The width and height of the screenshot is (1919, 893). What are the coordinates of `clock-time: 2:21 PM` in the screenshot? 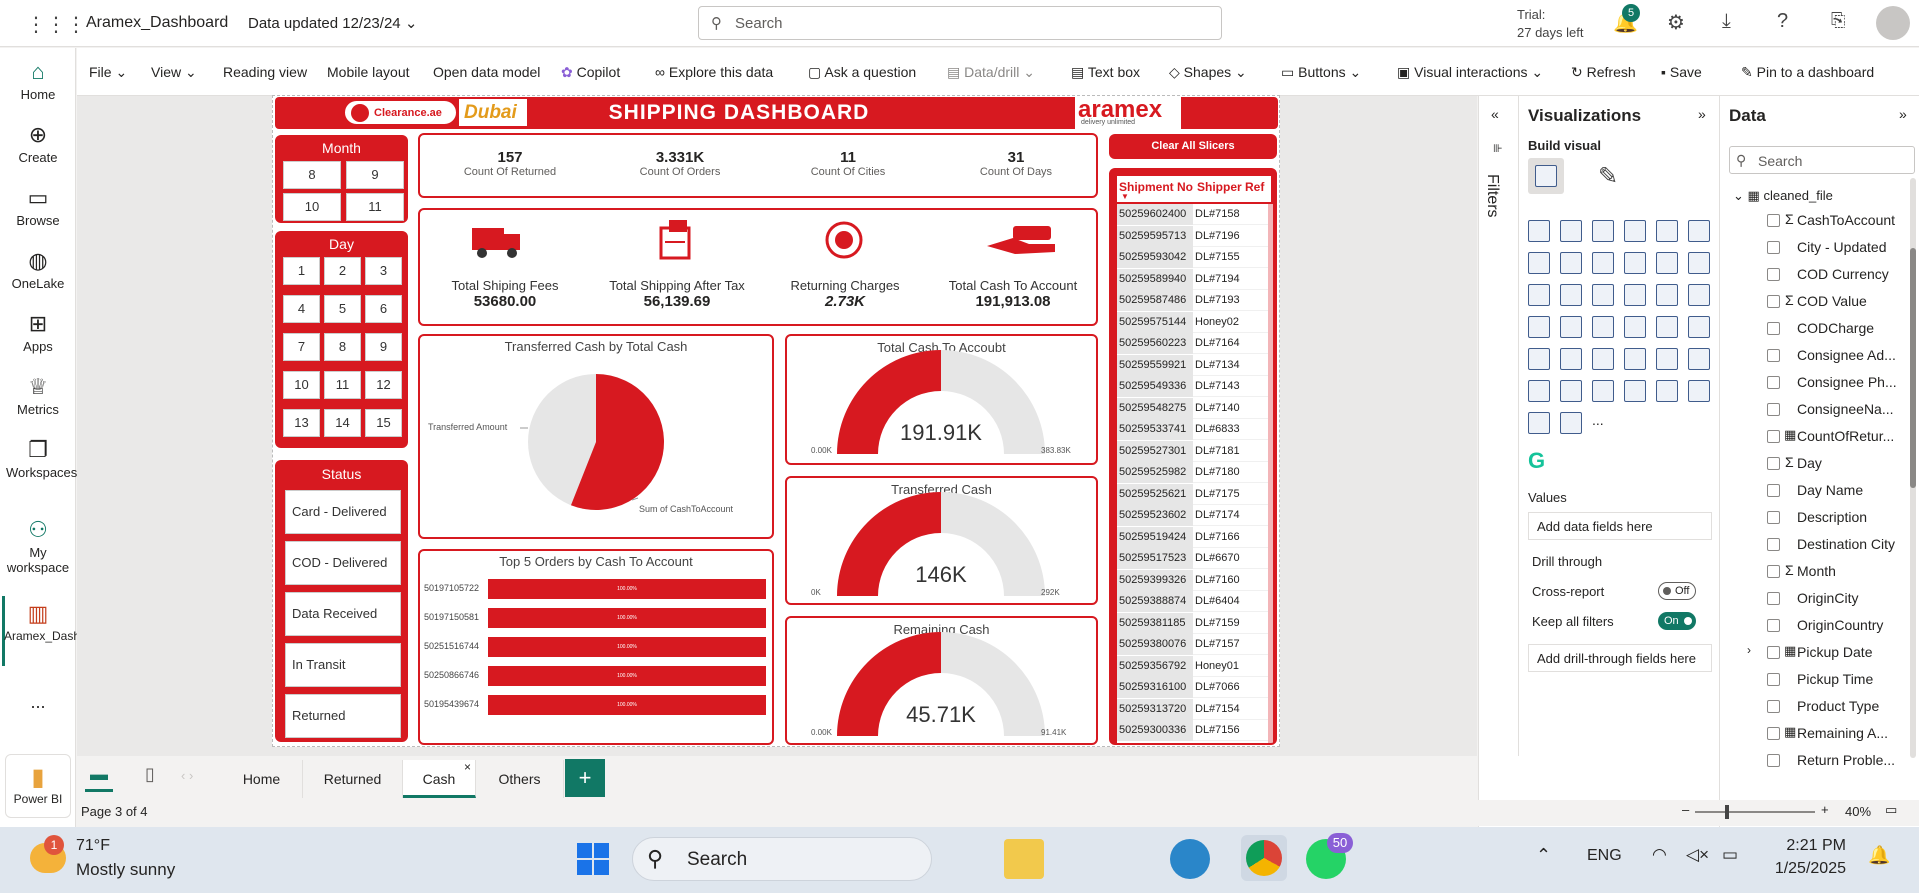 It's located at (1816, 845).